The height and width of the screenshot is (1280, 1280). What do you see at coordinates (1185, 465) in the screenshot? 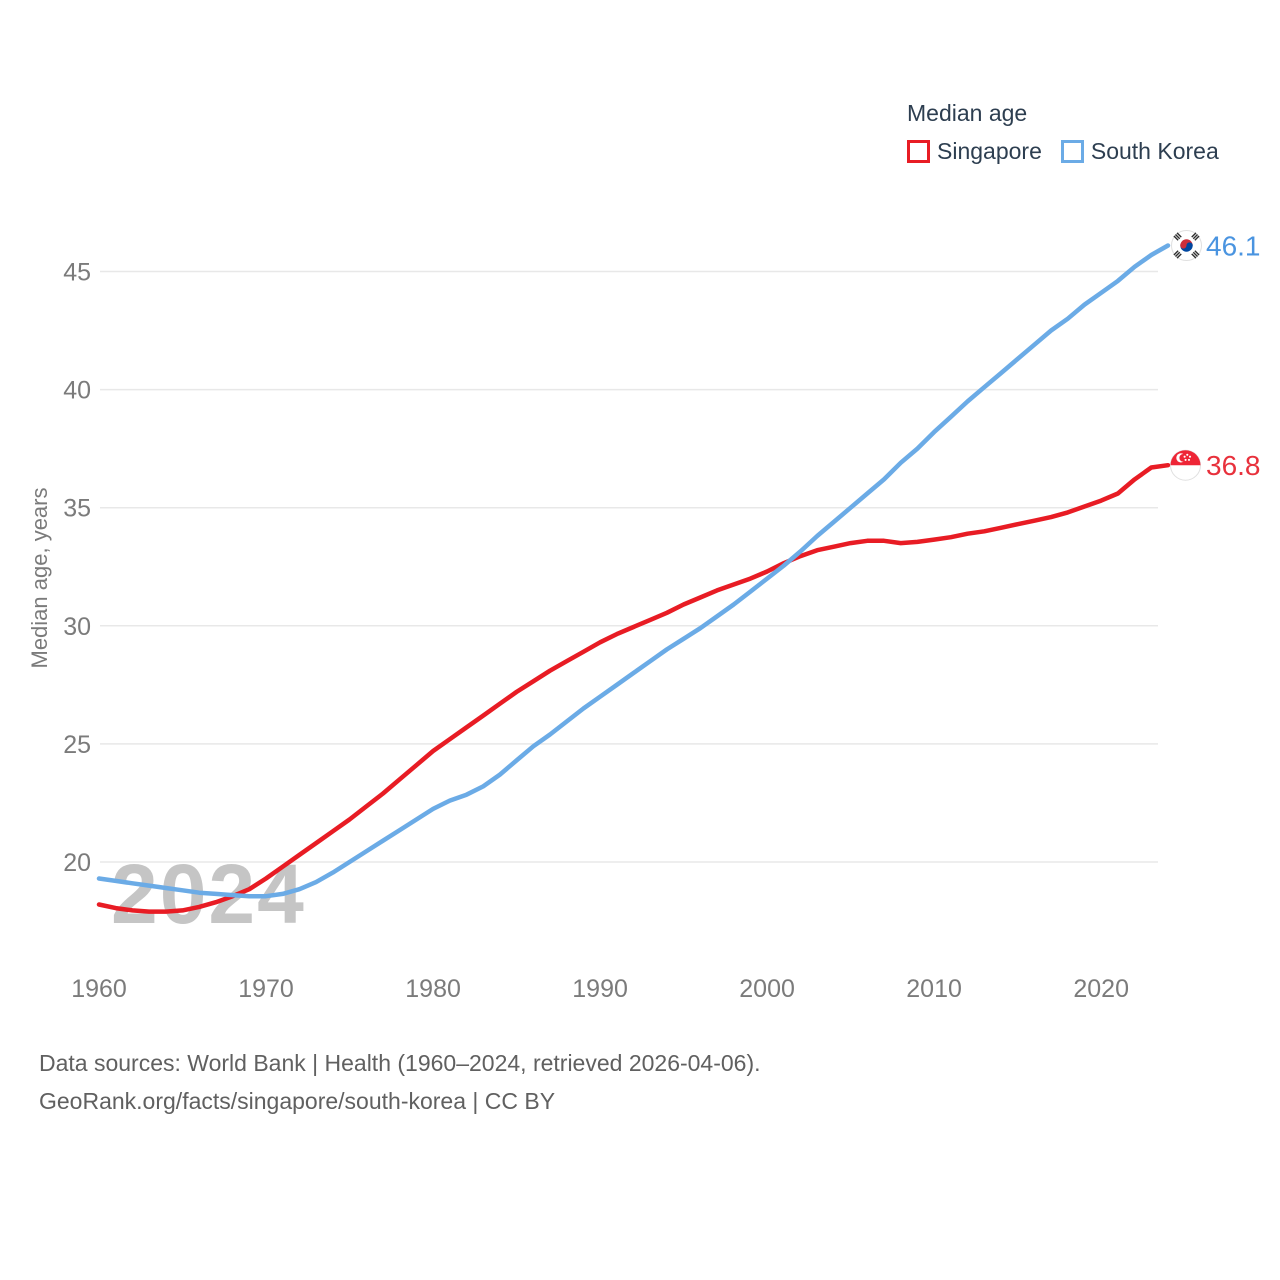
I see `singapore-flag-icon` at bounding box center [1185, 465].